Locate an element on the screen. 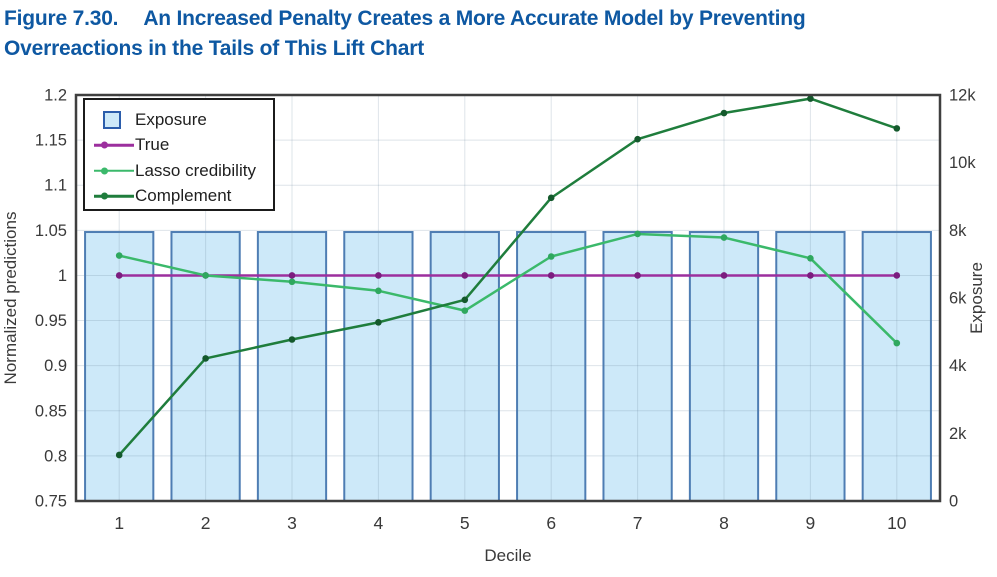  legend-item-exposure: Exposure is located at coordinates (179, 120).